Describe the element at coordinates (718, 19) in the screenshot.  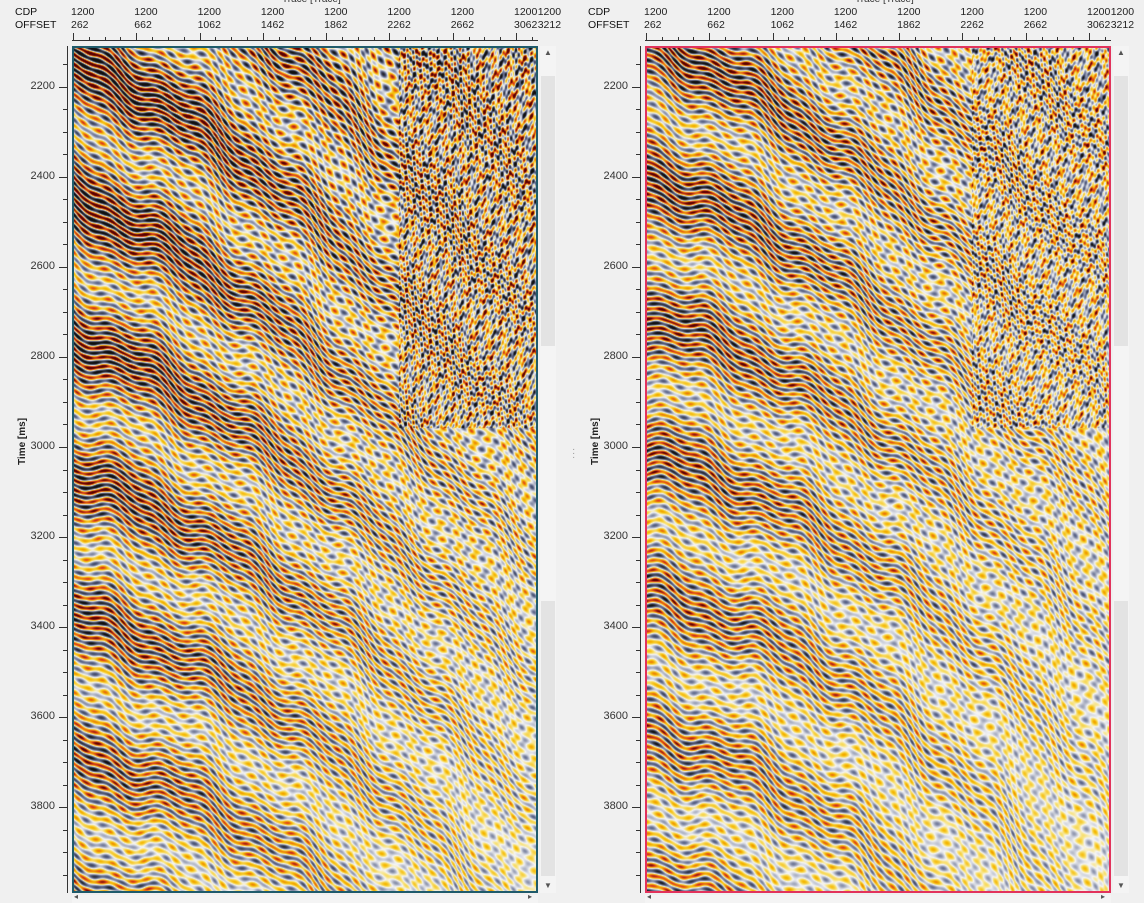
I see `x-tick-label: 1200 662` at that location.